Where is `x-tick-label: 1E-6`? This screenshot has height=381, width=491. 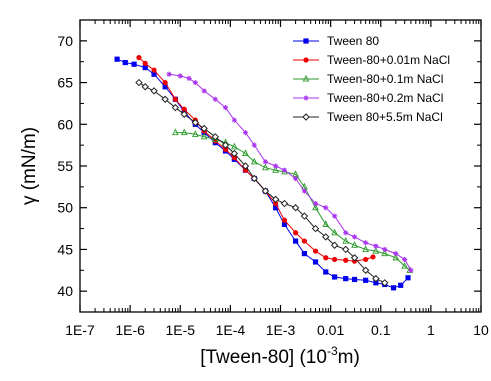 x-tick-label: 1E-6 is located at coordinates (130, 330).